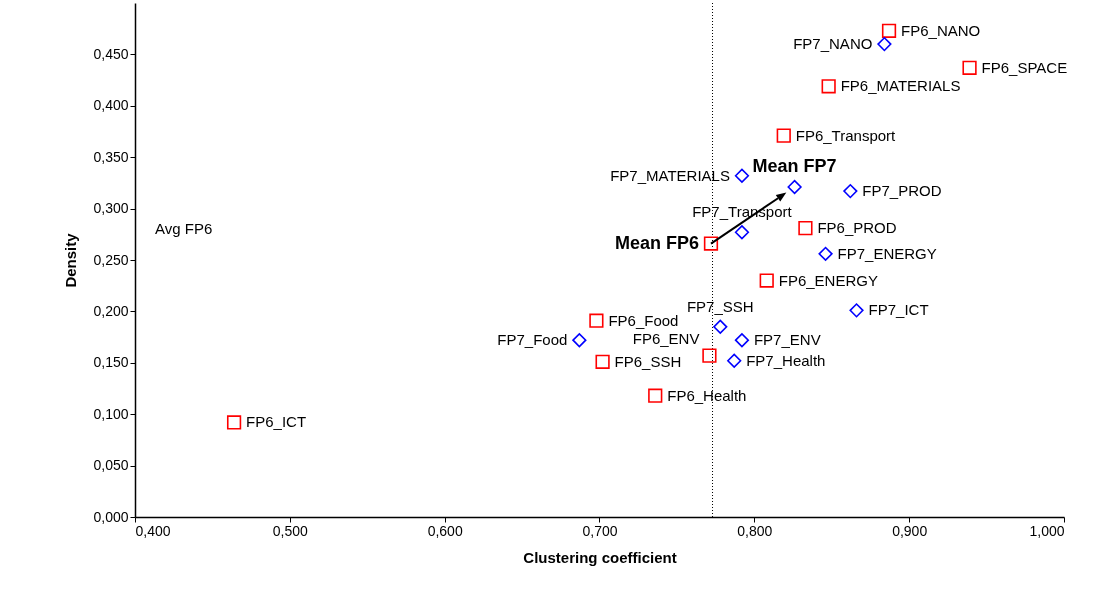 The height and width of the screenshot is (600, 1112). I want to click on annotation: FP6_SPACE, so click(1024, 67).